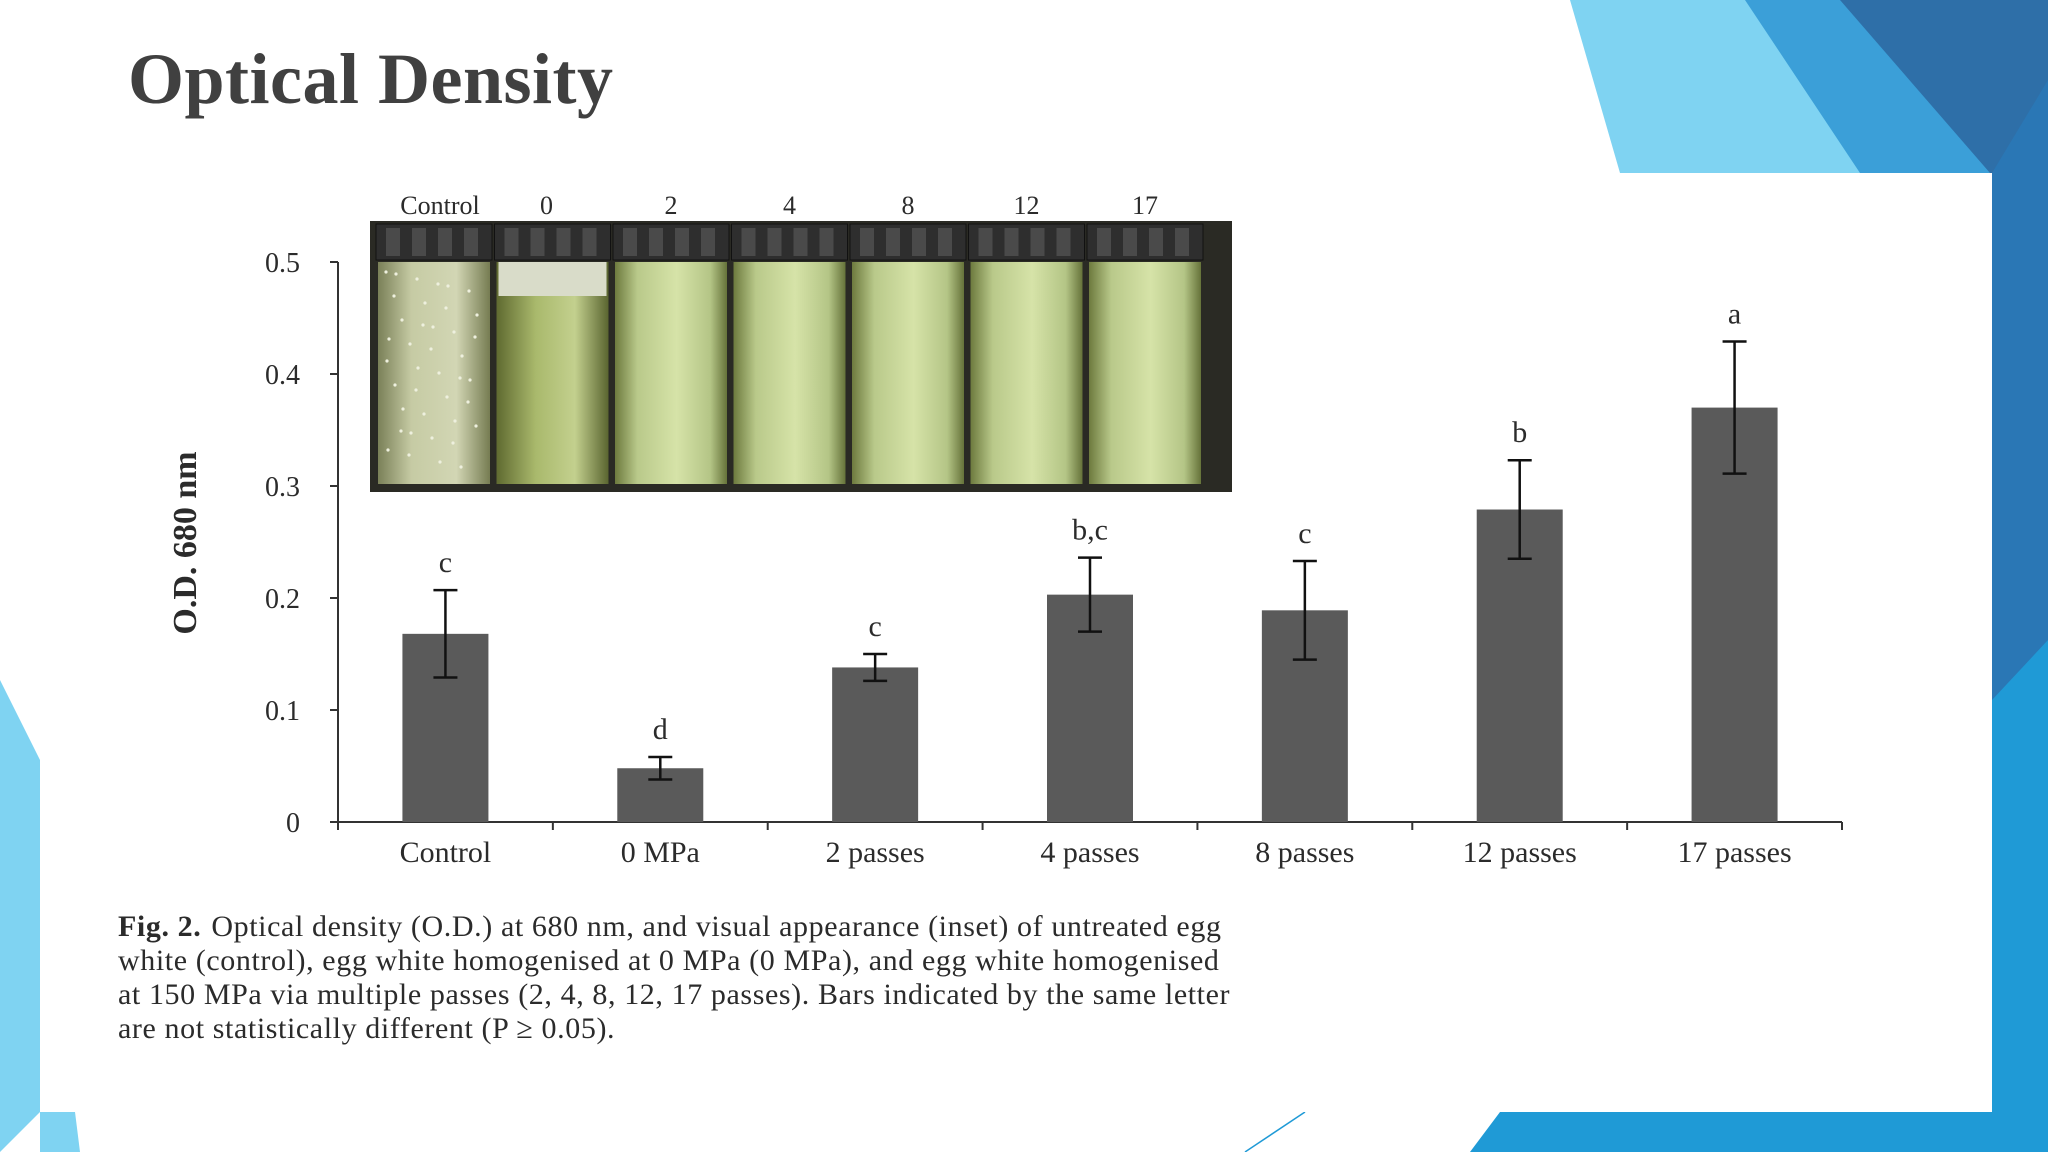 The width and height of the screenshot is (2048, 1152). I want to click on inset-photo, so click(801, 356).